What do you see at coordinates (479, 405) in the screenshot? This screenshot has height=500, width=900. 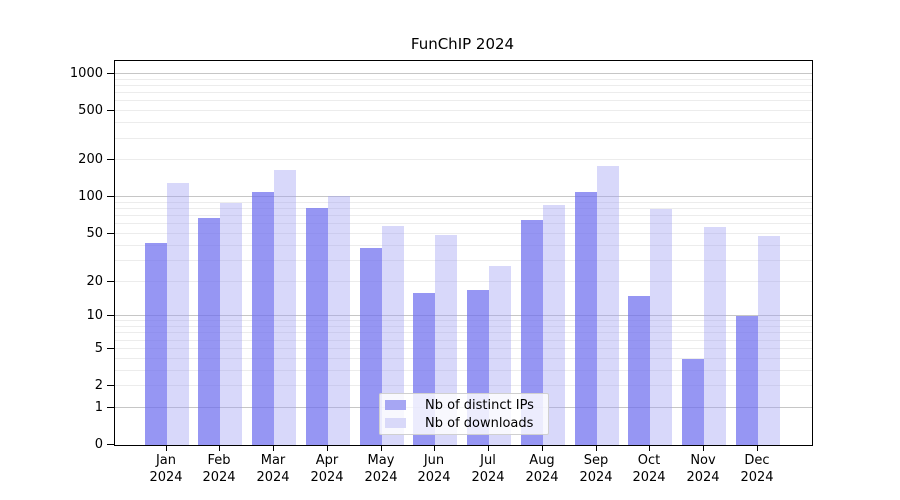 I see `legend-label-distinct-ips: Nb of distinct IPs` at bounding box center [479, 405].